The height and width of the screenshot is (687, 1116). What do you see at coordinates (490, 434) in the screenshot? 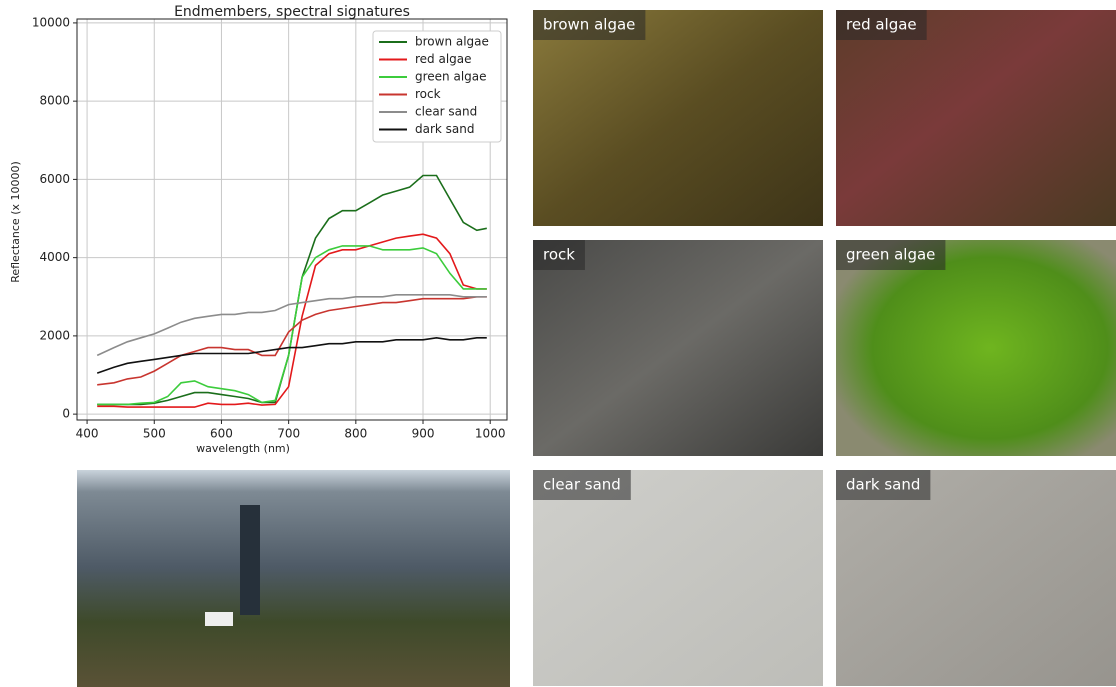
I see `x-tick-label: 1000` at bounding box center [490, 434].